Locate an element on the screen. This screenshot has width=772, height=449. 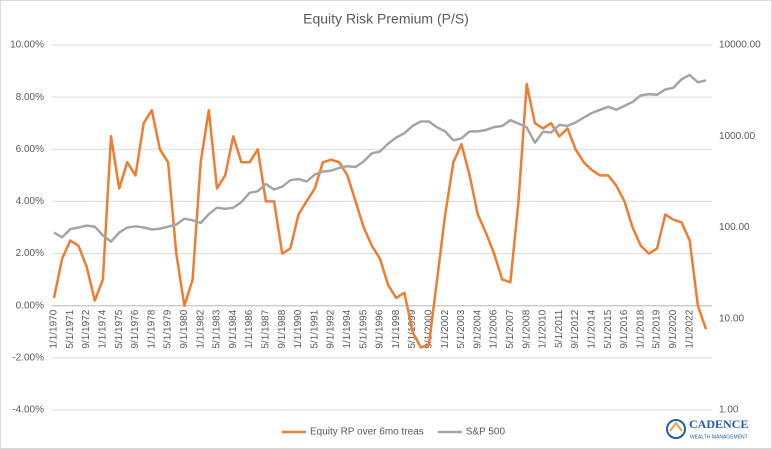
y2-tick-label: 1.00 is located at coordinates (729, 410).